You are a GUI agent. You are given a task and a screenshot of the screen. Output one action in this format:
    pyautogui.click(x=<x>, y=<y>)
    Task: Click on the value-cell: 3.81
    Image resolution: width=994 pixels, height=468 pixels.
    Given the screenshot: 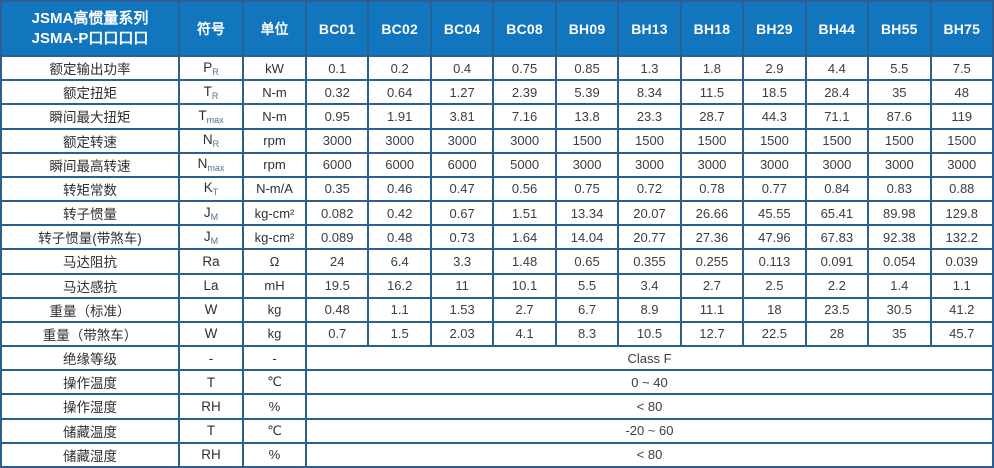 What is the action you would take?
    pyautogui.click(x=462, y=116)
    